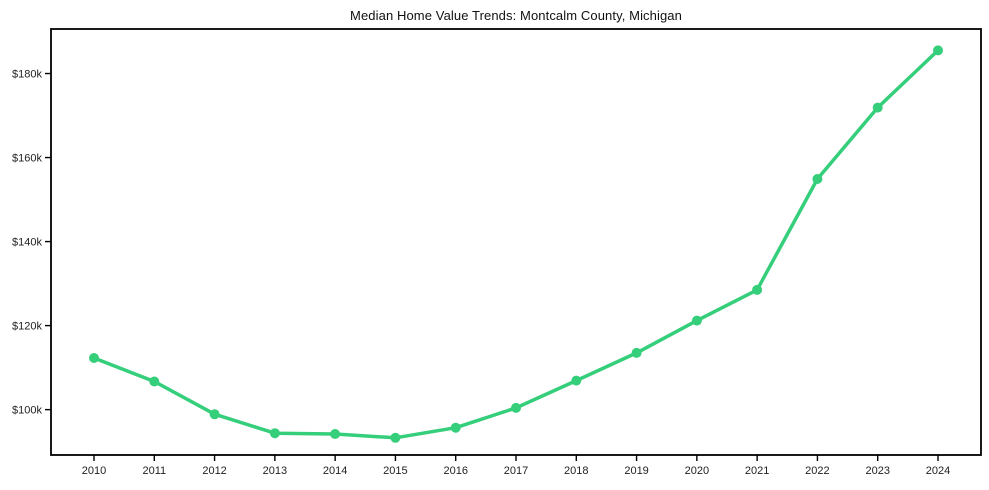 The width and height of the screenshot is (989, 490). I want to click on data-point-2022, so click(817, 179).